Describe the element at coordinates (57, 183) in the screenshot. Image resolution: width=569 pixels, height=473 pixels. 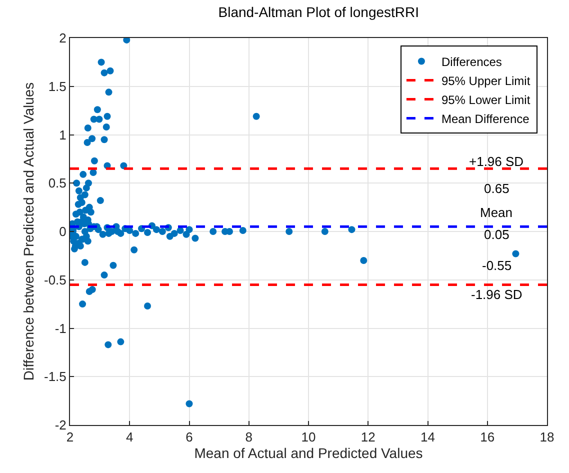
I see `y-tick-label: 0.5` at that location.